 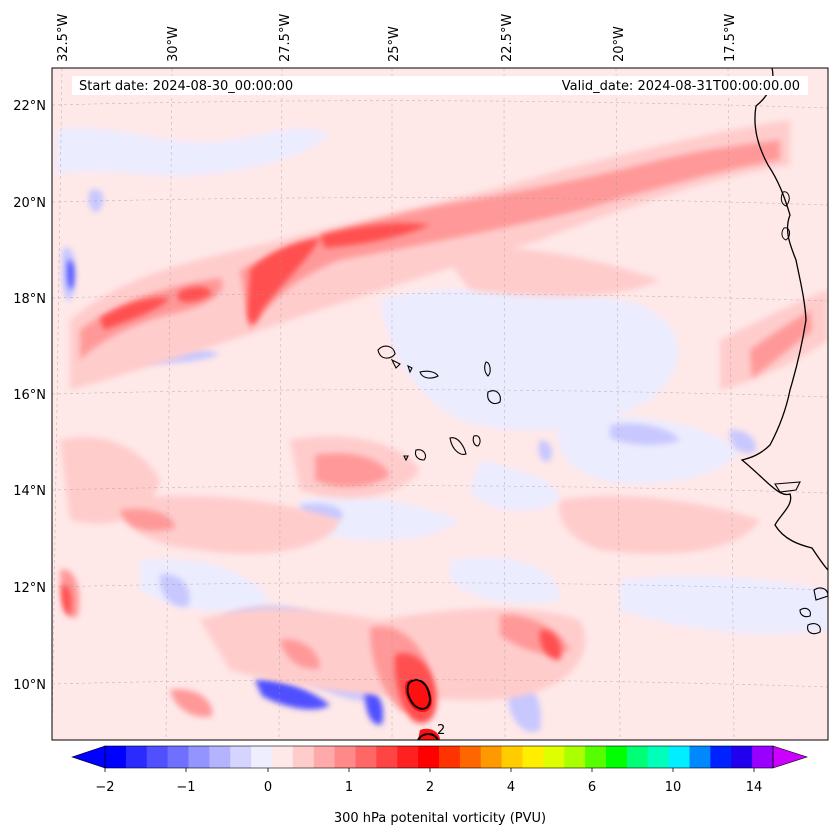 I want to click on header-band, so click(x=440, y=85).